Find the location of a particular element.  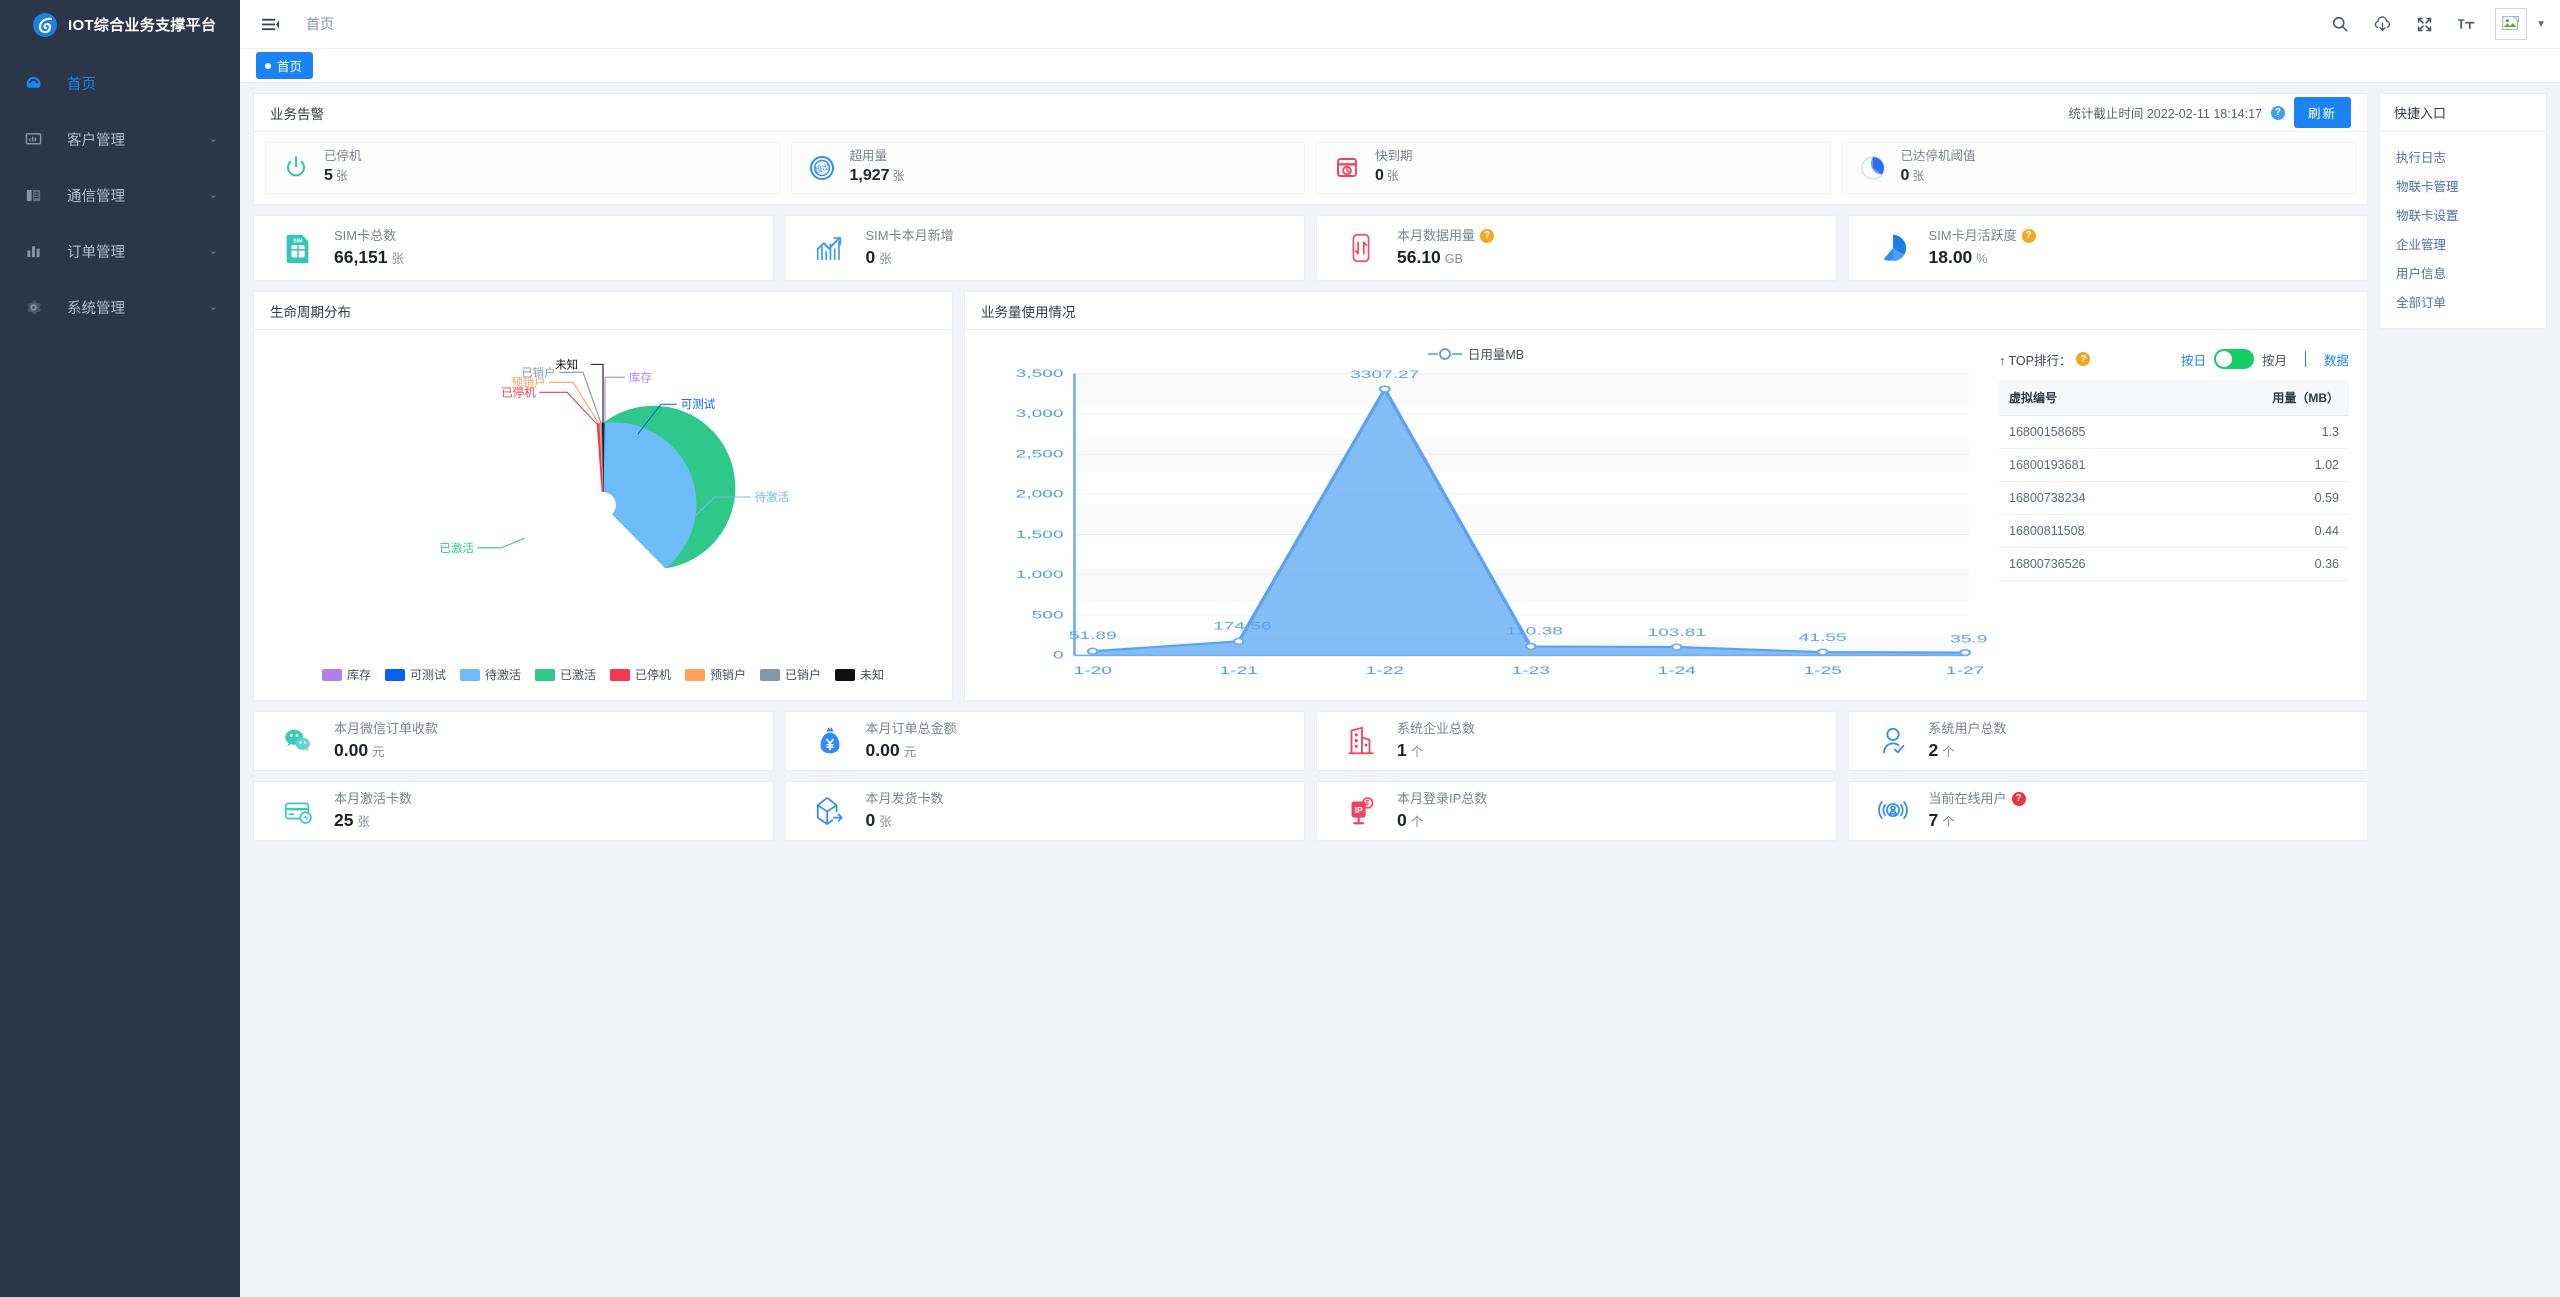

cell-virtual-id: 16800158685 is located at coordinates (2091, 432).